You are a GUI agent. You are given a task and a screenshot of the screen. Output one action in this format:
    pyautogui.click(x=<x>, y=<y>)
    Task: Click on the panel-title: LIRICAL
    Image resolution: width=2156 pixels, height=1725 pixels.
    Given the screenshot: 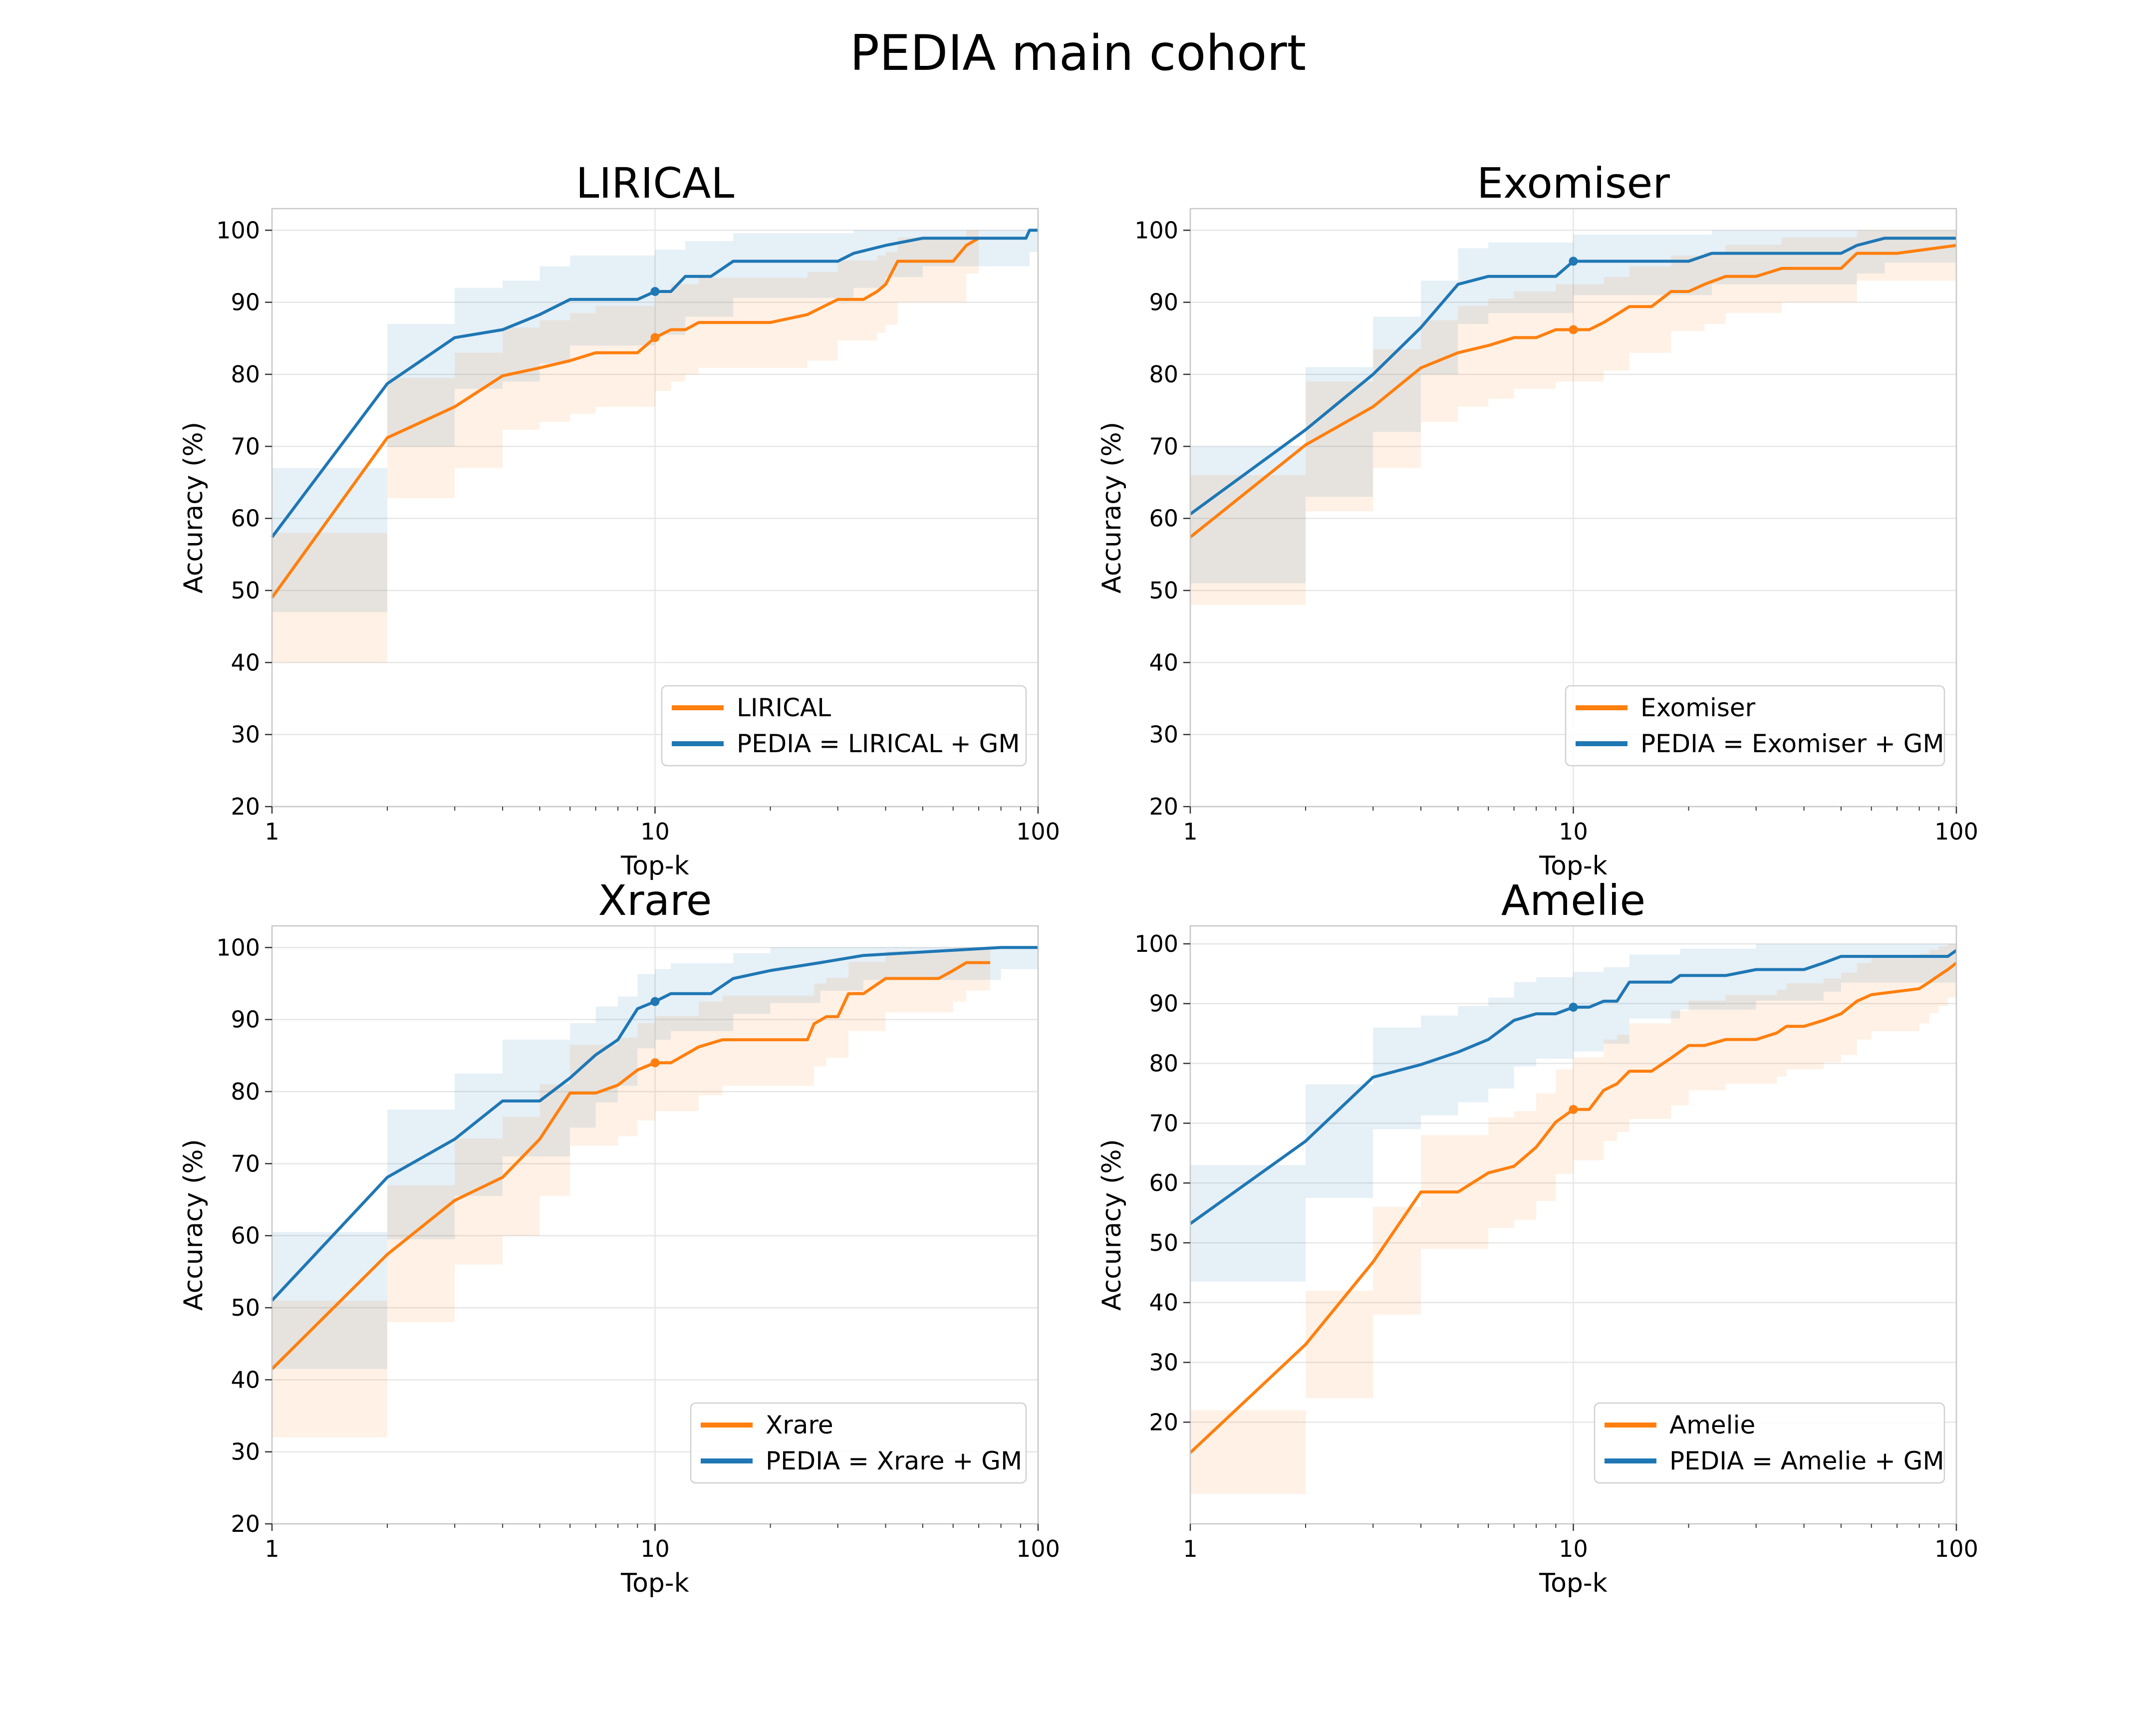 What is the action you would take?
    pyautogui.click(x=655, y=184)
    